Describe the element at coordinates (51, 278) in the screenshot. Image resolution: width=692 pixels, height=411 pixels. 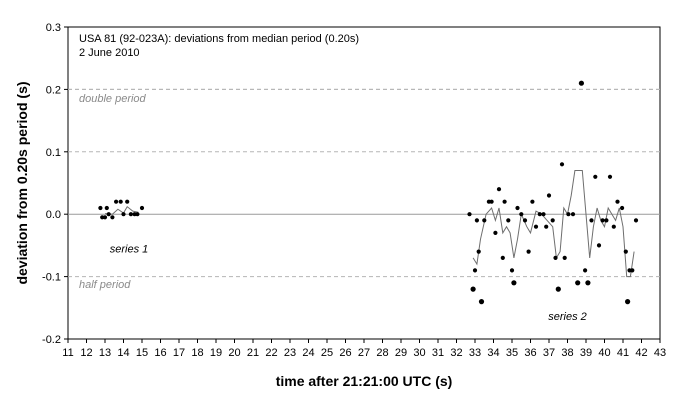
I see `y-tick-label-2: -0.1` at that location.